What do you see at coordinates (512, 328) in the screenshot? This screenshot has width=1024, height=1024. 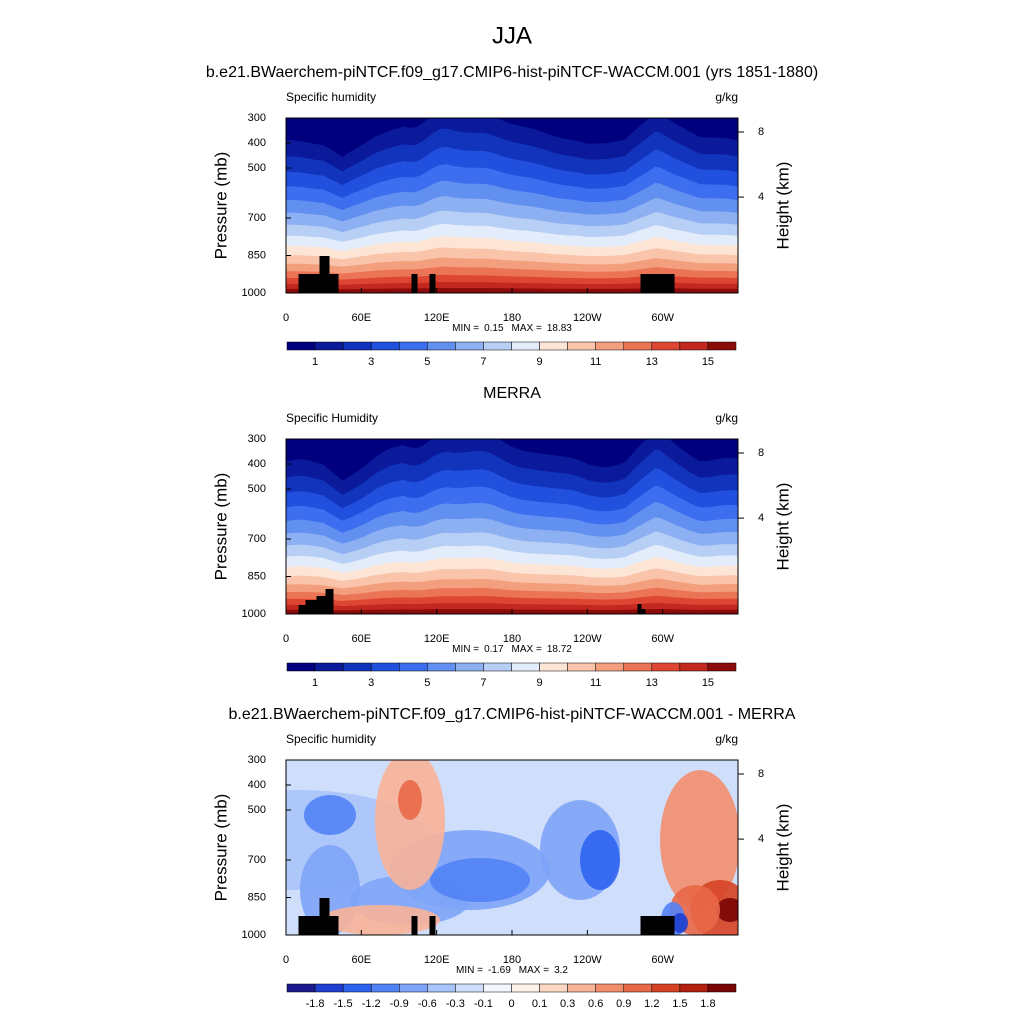 I see `min-max-text: MIN = 0.15 MAX = 18.83` at bounding box center [512, 328].